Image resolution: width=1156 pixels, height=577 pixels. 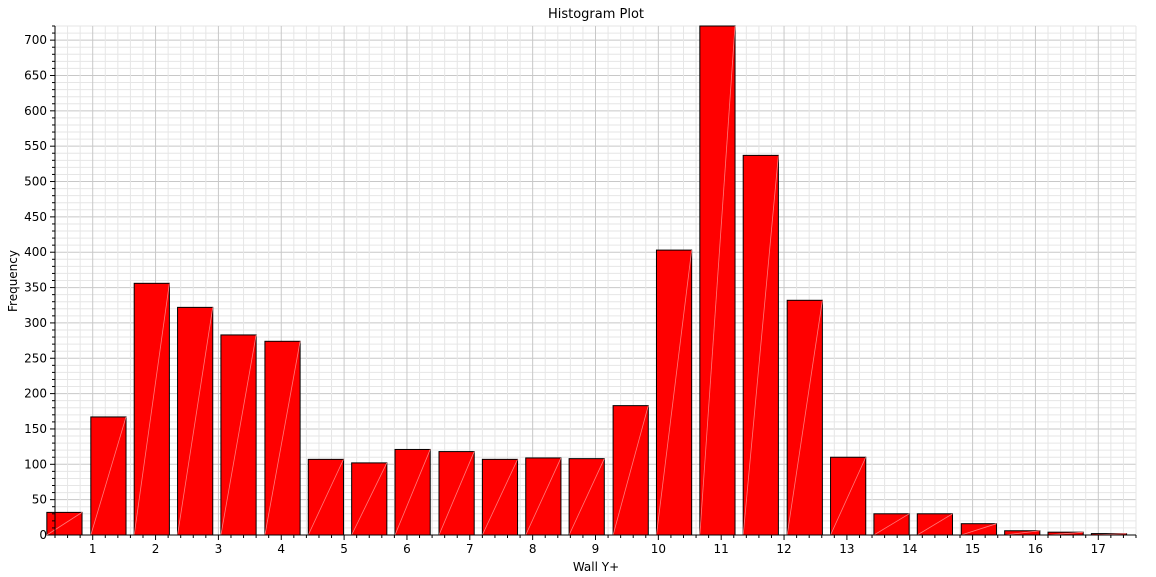 What do you see at coordinates (909, 549) in the screenshot?
I see `x-tick-label: 14` at bounding box center [909, 549].